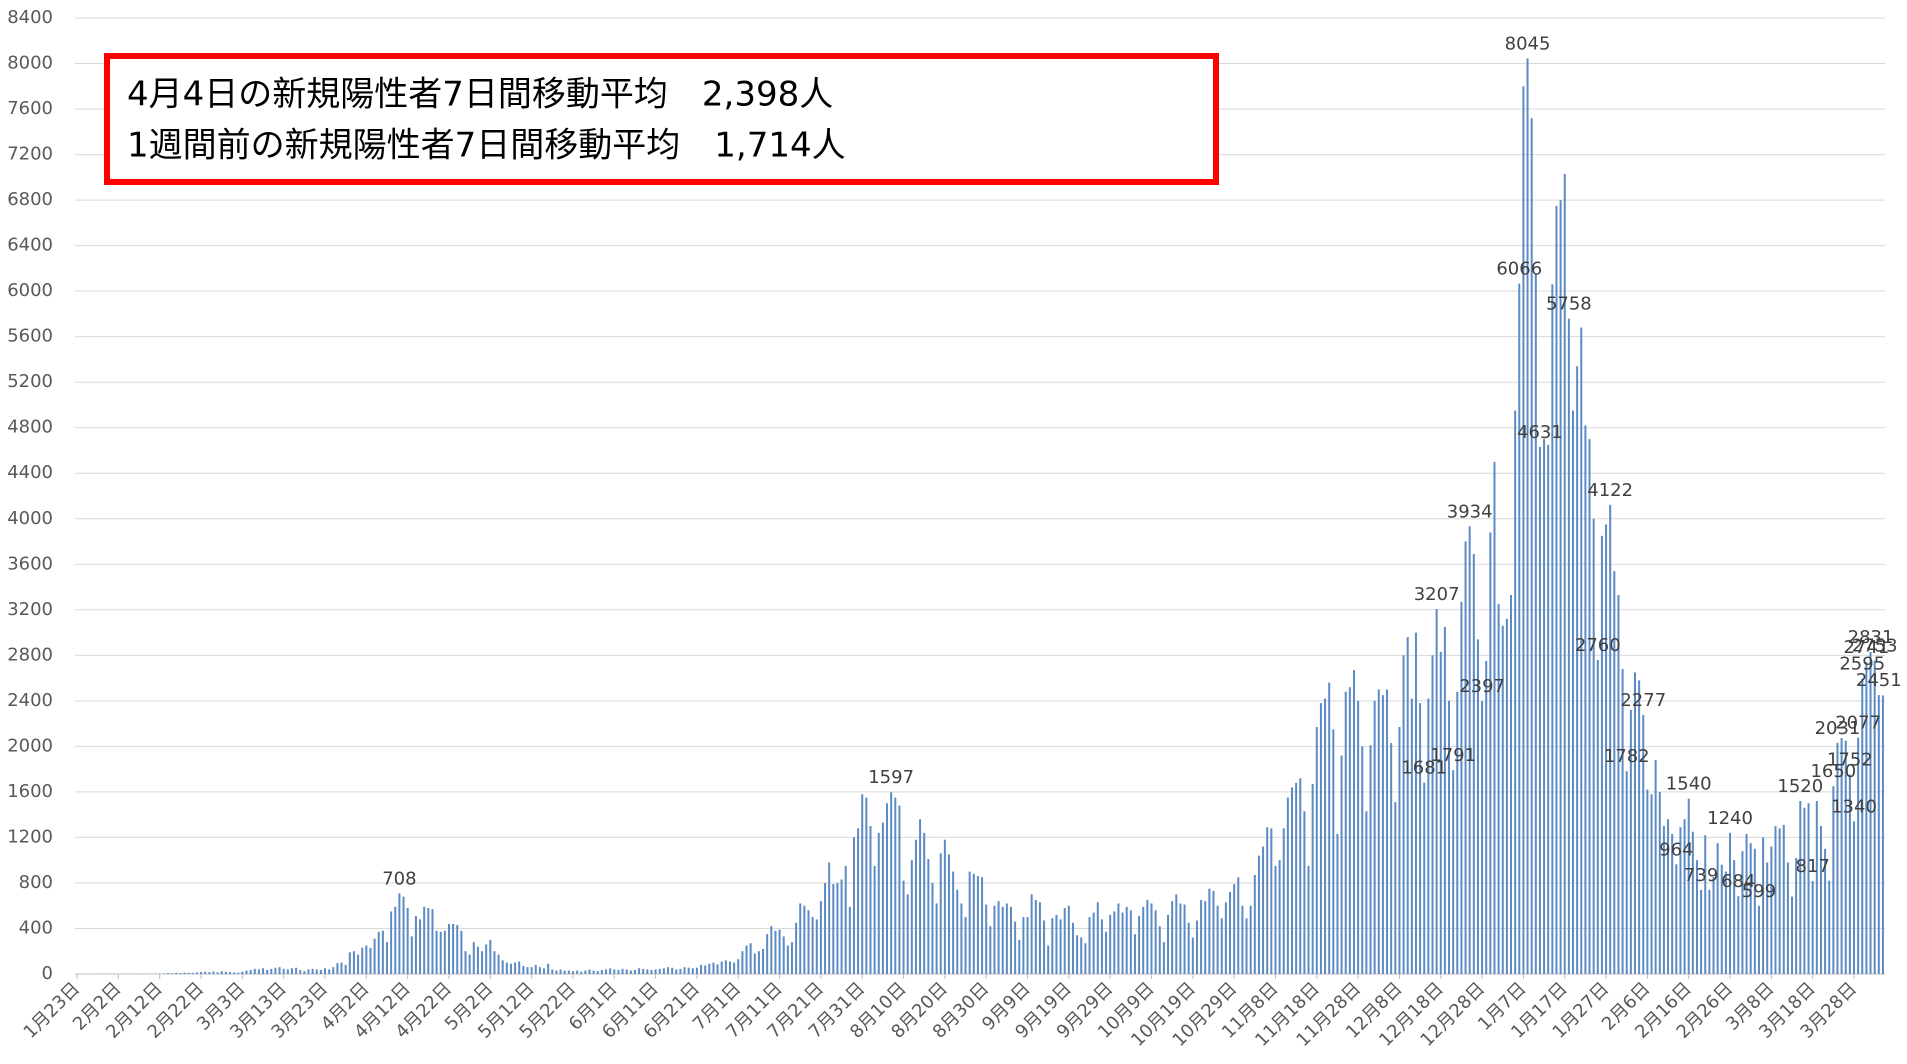 The width and height of the screenshot is (1907, 1064). I want to click on y-tick-label: 8400, so click(30, 17).